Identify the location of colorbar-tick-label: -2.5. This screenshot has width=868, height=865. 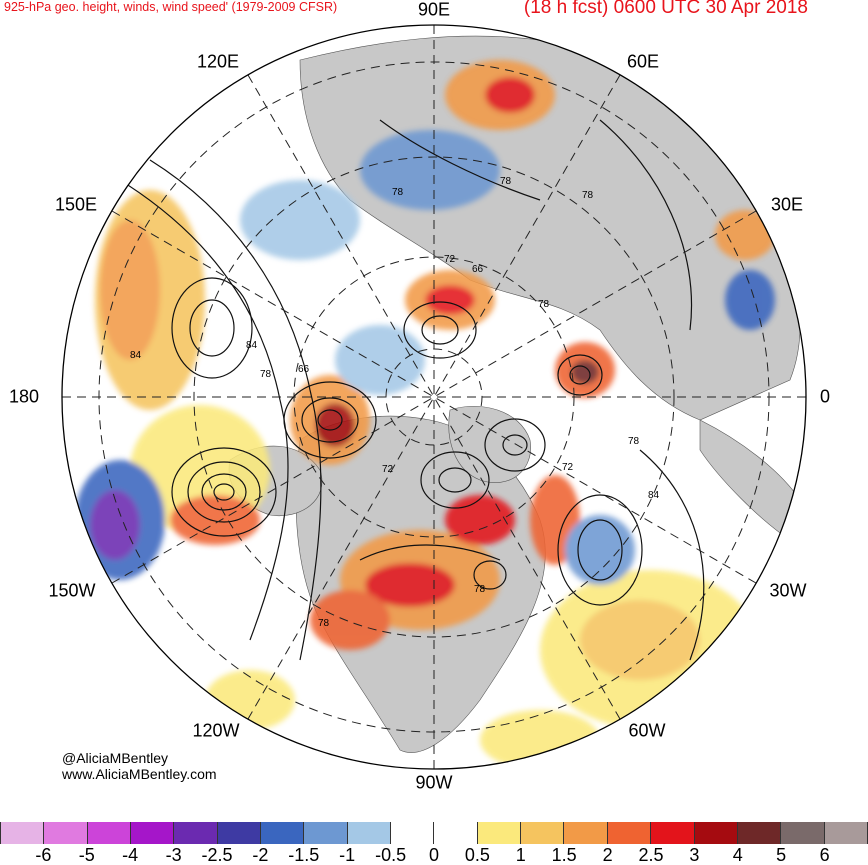
(217, 855).